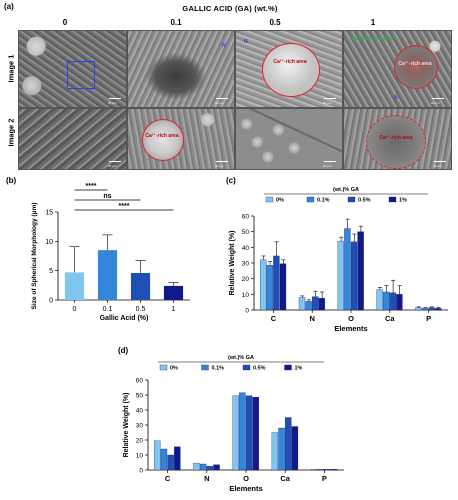  Describe the element at coordinates (176, 22) in the screenshot. I see `column-header-0-1: 0.1` at that location.